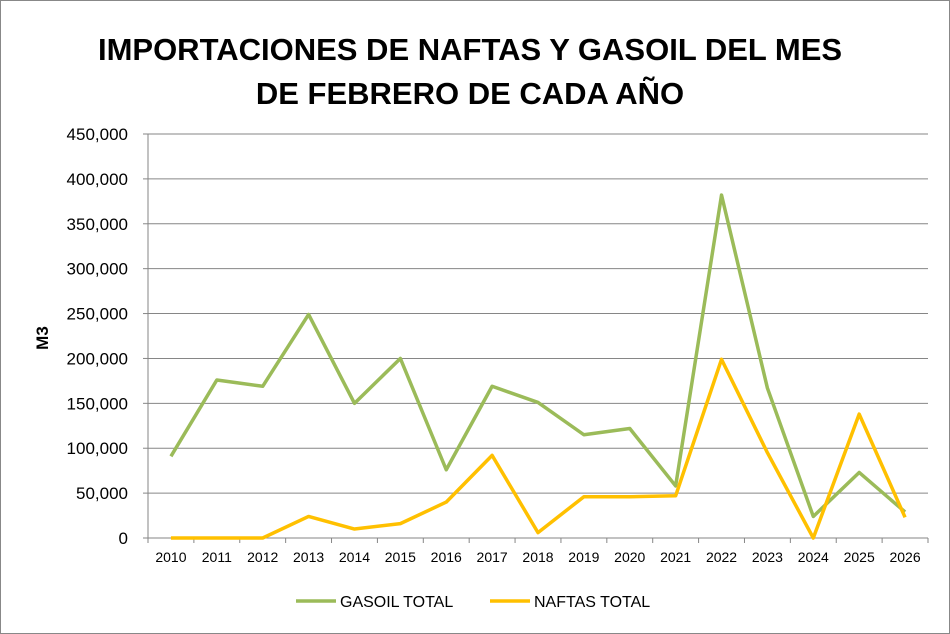  Describe the element at coordinates (97, 403) in the screenshot. I see `y-tick-label: 150,000` at that location.